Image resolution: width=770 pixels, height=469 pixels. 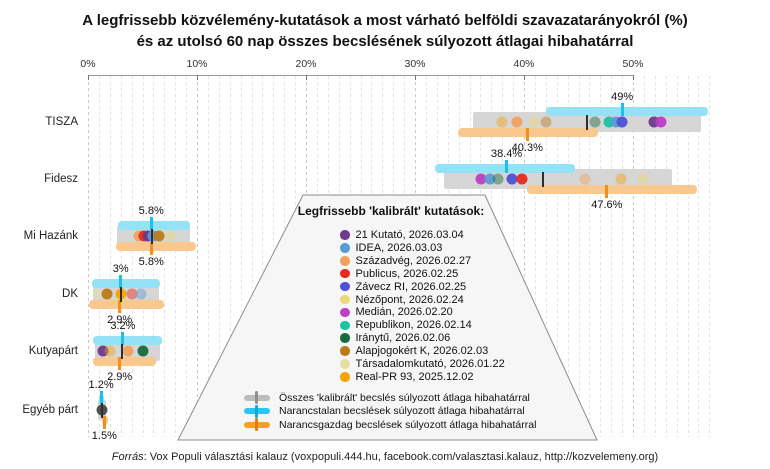 I want to click on z-vecz-ri-dot, so click(x=345, y=286).